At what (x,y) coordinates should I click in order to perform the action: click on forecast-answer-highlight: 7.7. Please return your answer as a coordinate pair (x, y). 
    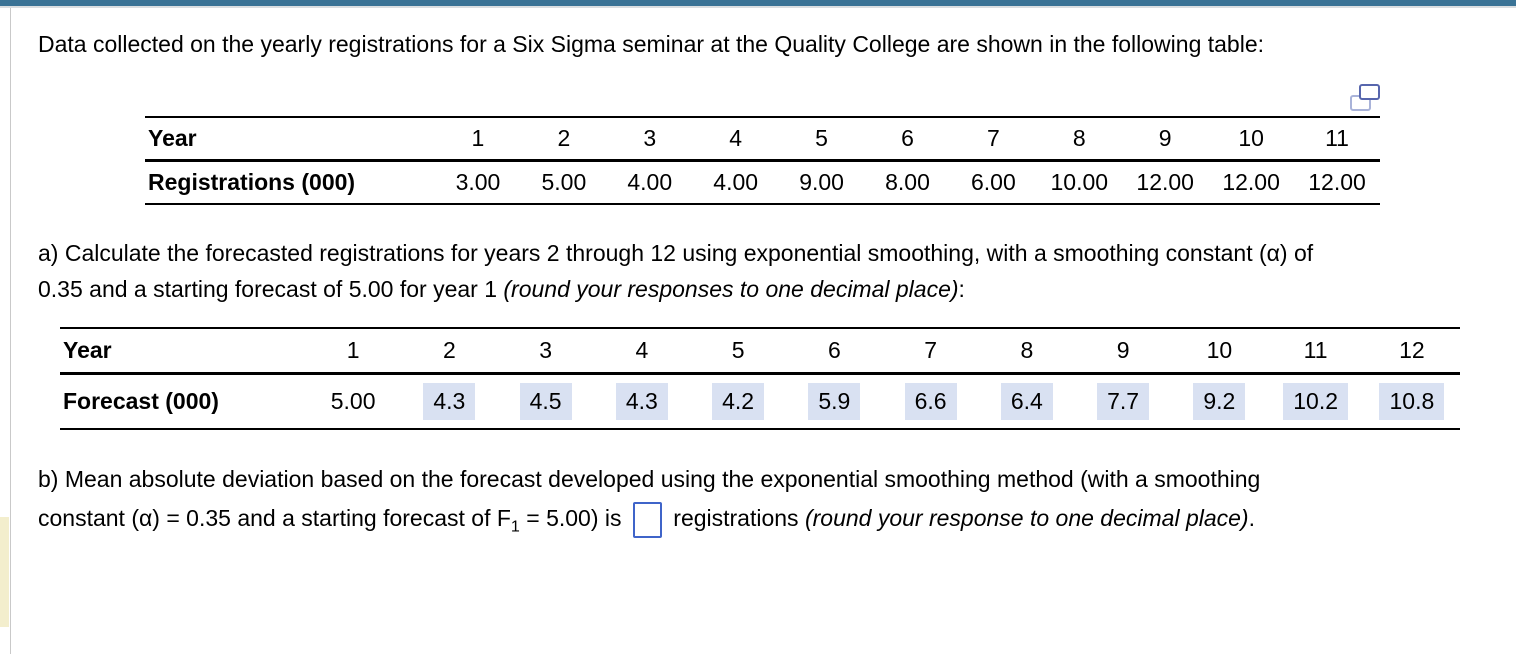
    Looking at the image, I should click on (1123, 401).